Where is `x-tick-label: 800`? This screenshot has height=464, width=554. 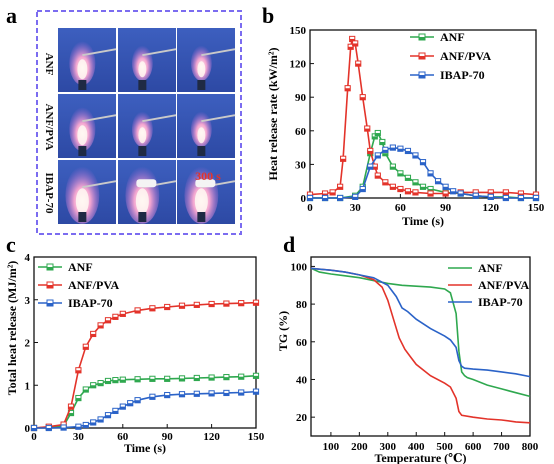 x-tick-label: 800 is located at coordinates (530, 447).